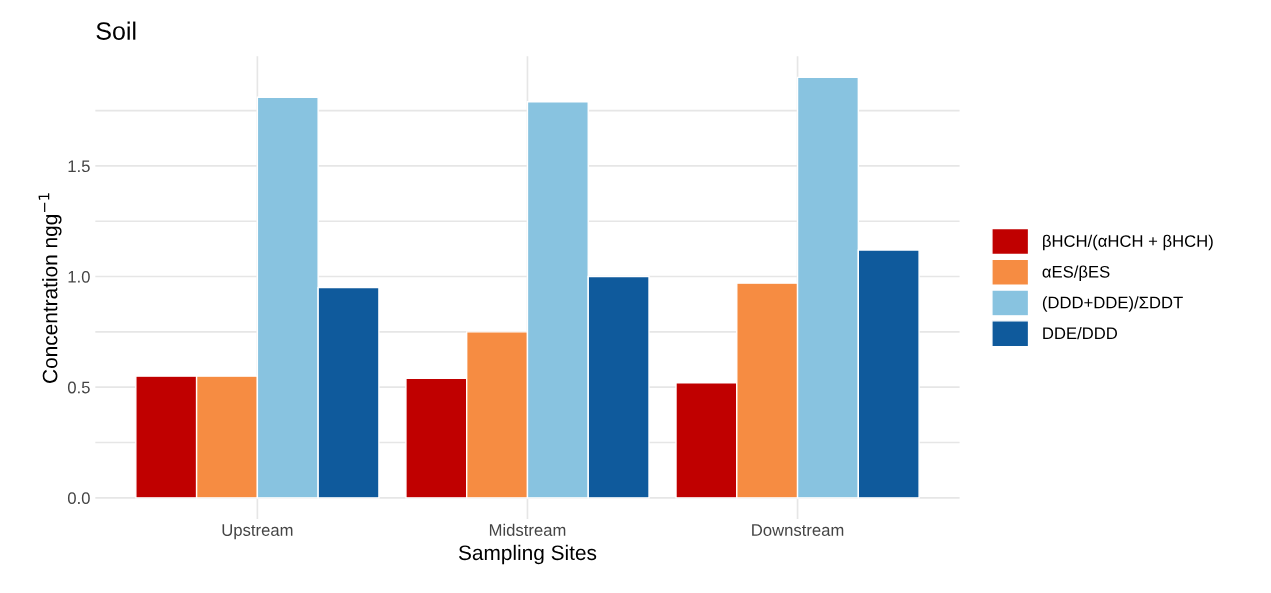 The height and width of the screenshot is (593, 1271). Describe the element at coordinates (79, 276) in the screenshot. I see `y-tick-label: 1.0` at that location.